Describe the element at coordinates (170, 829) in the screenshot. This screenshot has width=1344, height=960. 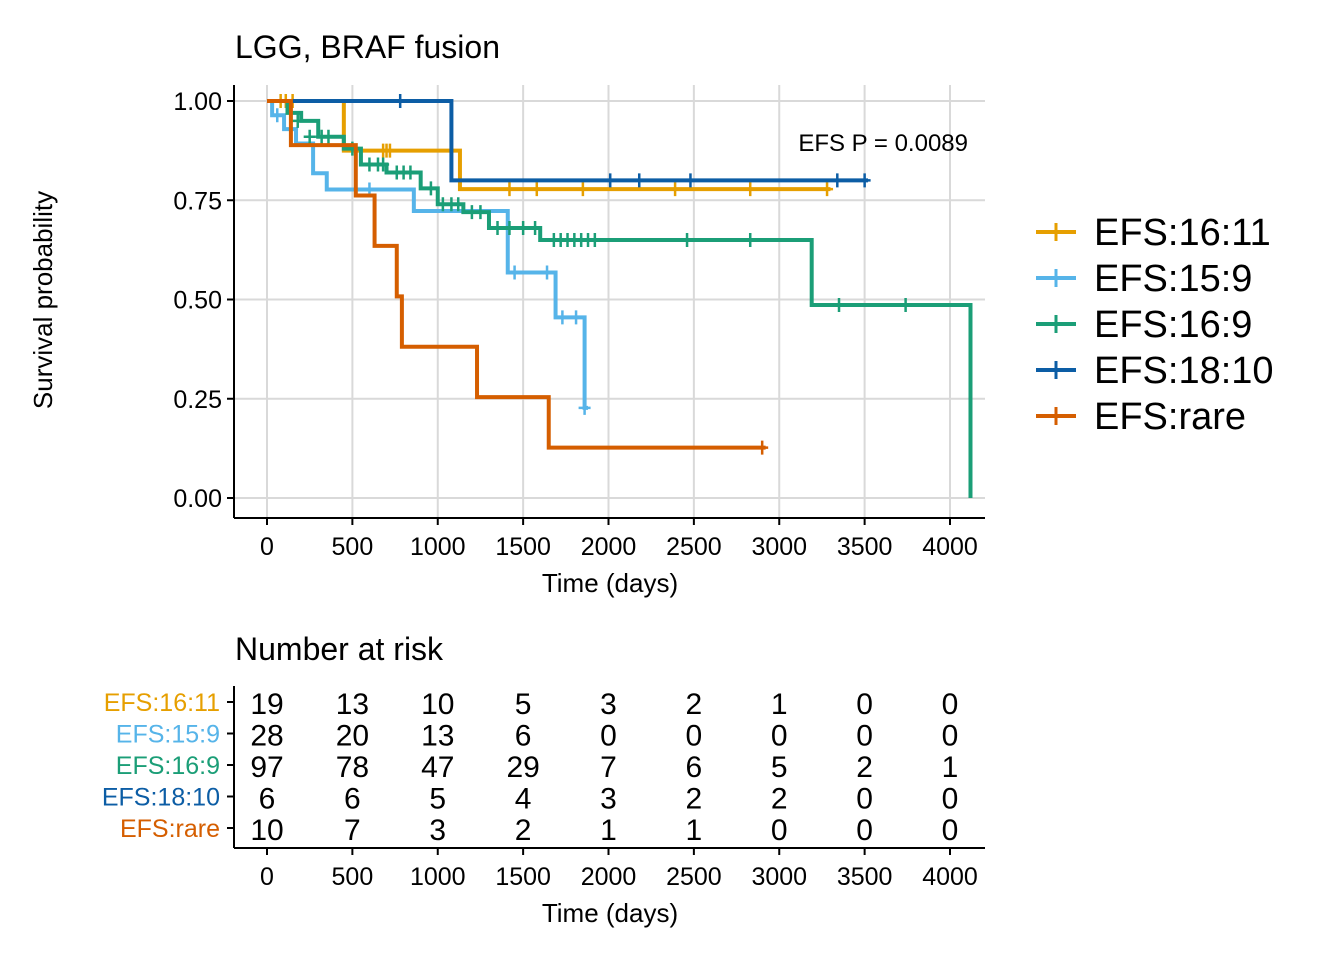
I see `risk-row-label: EFS:rare` at that location.